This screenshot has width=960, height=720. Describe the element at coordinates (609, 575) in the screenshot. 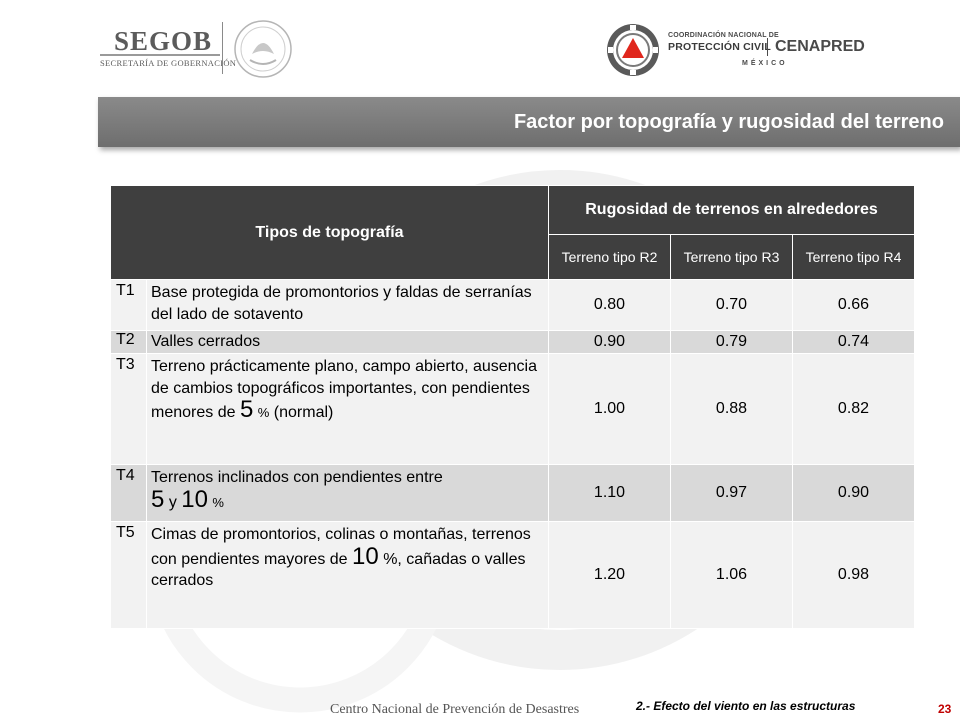

I see `value-r2: 1.20` at that location.